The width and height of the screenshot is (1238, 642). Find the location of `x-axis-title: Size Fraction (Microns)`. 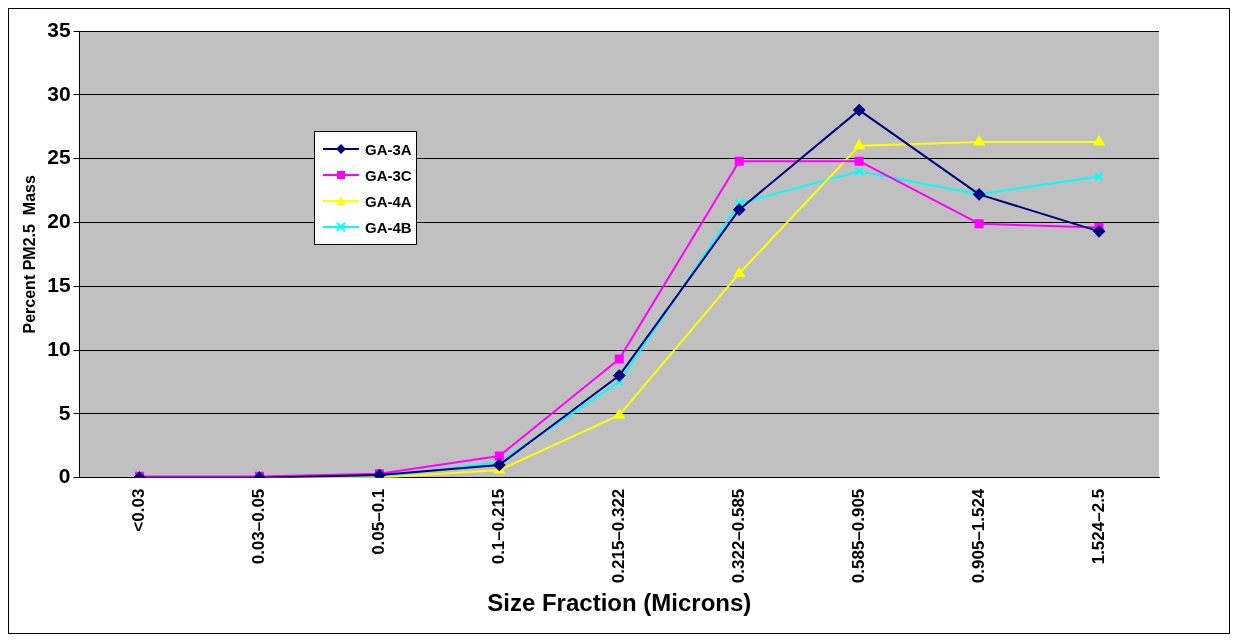

x-axis-title: Size Fraction (Microns) is located at coordinates (619, 603).